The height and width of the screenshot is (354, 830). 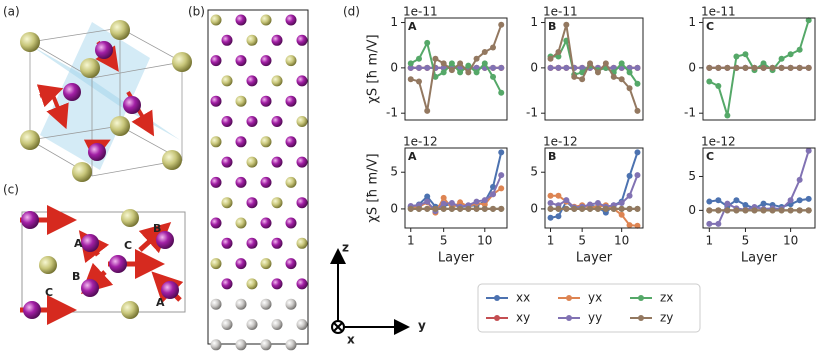 What do you see at coordinates (594, 258) in the screenshot?
I see `x-axis-label: Layer` at bounding box center [594, 258].